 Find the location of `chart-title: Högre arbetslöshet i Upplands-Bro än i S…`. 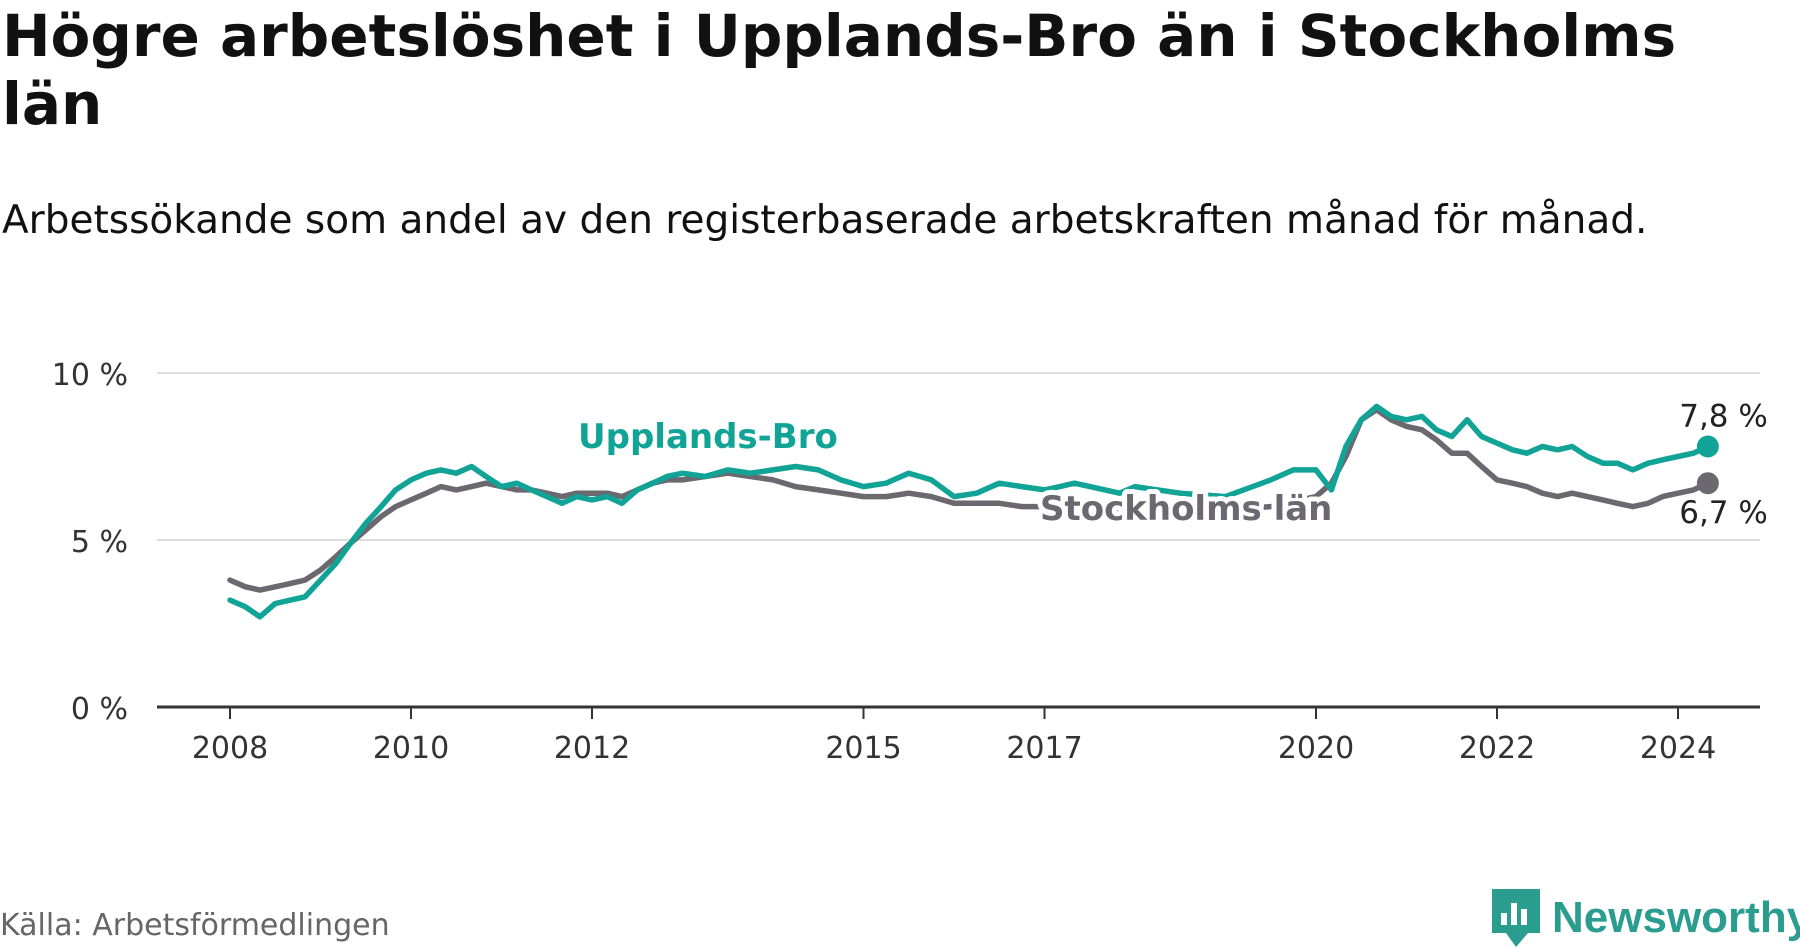

chart-title: Högre arbetslöshet i Upplands-Bro än i S… is located at coordinates (839, 70).